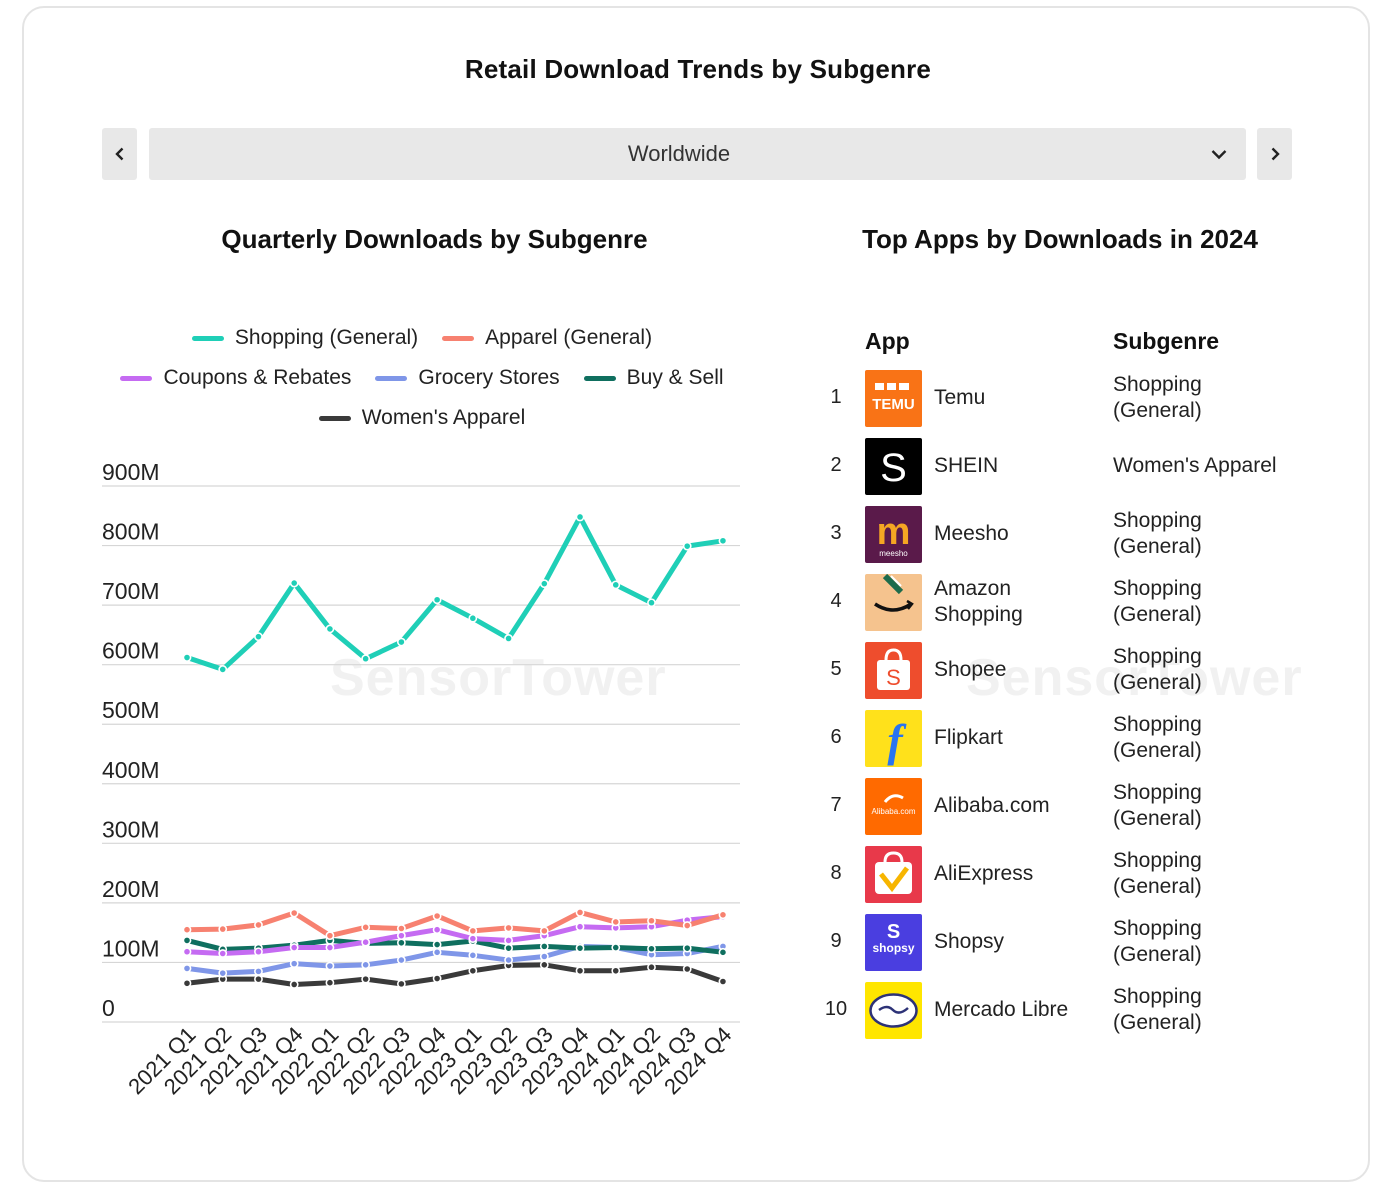 Image resolution: width=1380 pixels, height=1191 pixels. I want to click on y-tick-label: 900M, so click(131, 472).